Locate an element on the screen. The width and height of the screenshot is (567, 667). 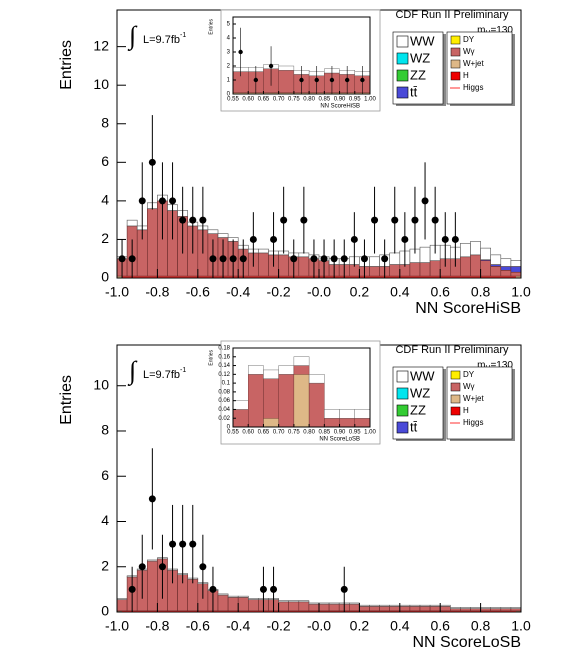
y-tick-label: 0 is located at coordinates (105, 611).